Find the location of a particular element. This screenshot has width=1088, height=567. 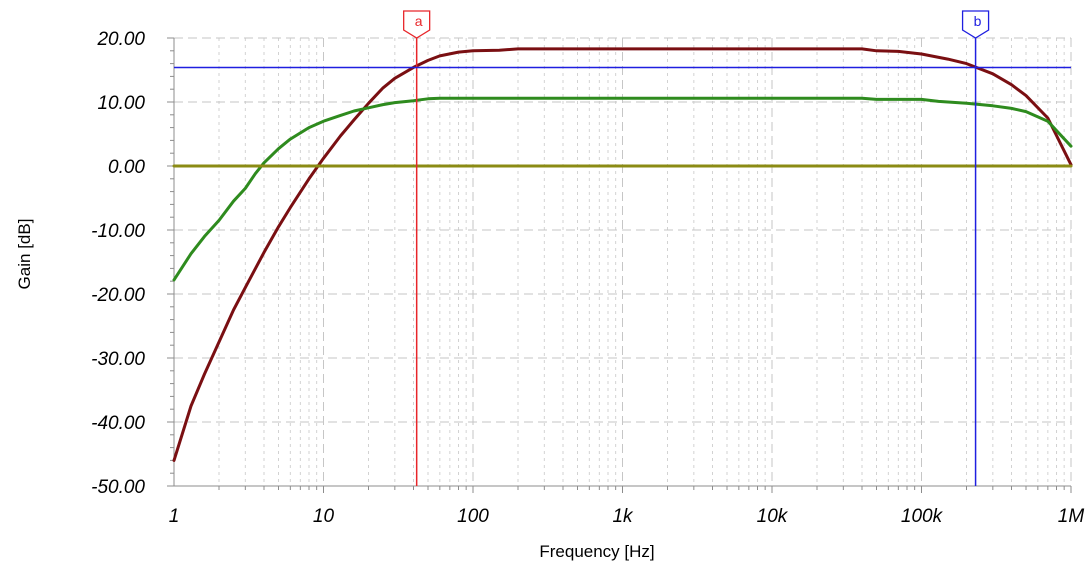

y-tick-label: -30.00 is located at coordinates (118, 359).